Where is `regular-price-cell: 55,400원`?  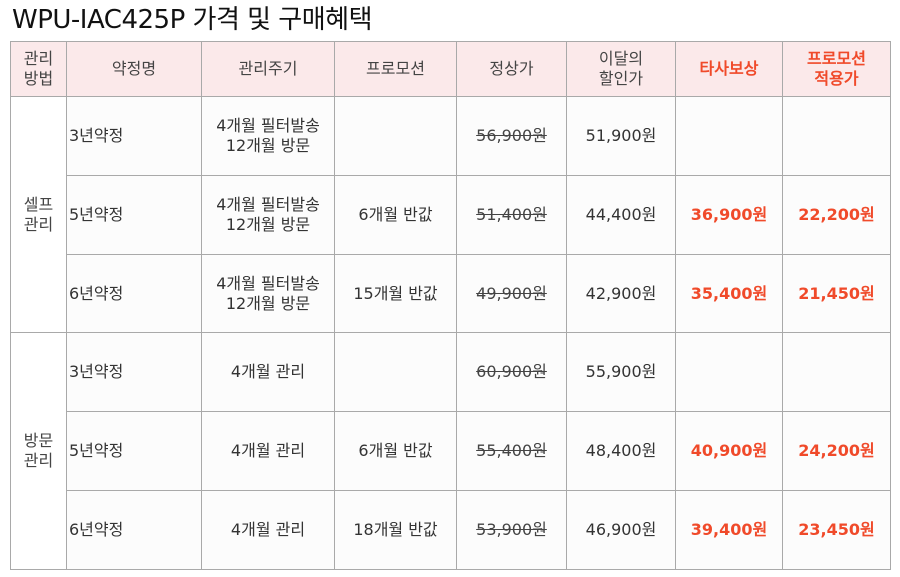 regular-price-cell: 55,400원 is located at coordinates (511, 451).